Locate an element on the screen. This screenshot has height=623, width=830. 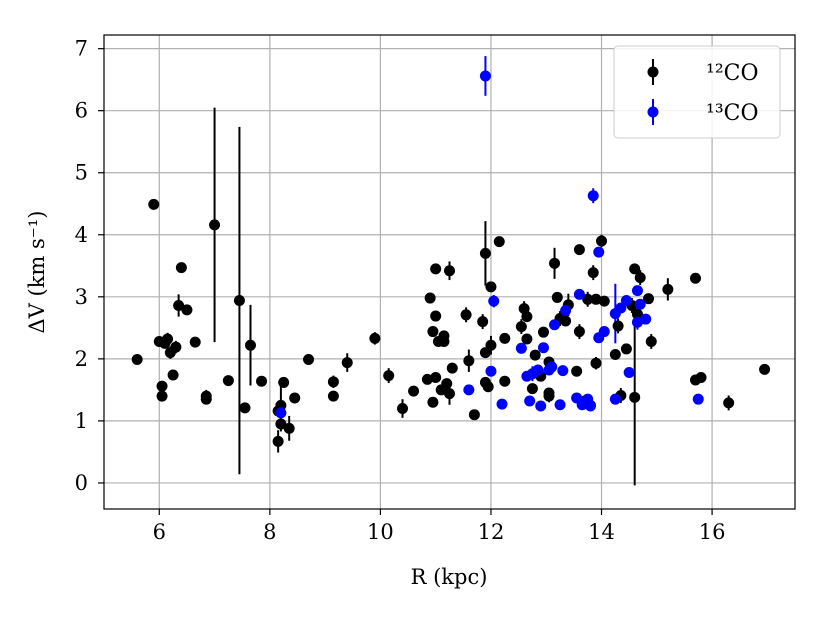
legend-label-12co: ¹²CO is located at coordinates (732, 73).